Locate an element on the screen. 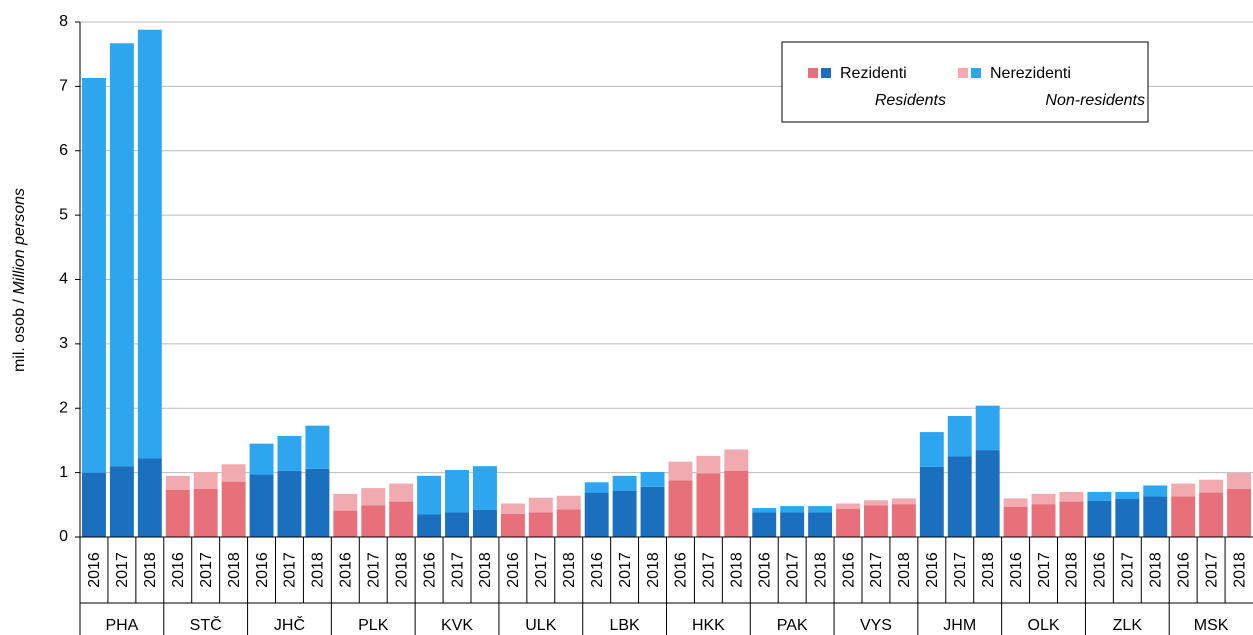 Image resolution: width=1253 pixels, height=635 pixels. y-tick-label: 3 is located at coordinates (63, 343).